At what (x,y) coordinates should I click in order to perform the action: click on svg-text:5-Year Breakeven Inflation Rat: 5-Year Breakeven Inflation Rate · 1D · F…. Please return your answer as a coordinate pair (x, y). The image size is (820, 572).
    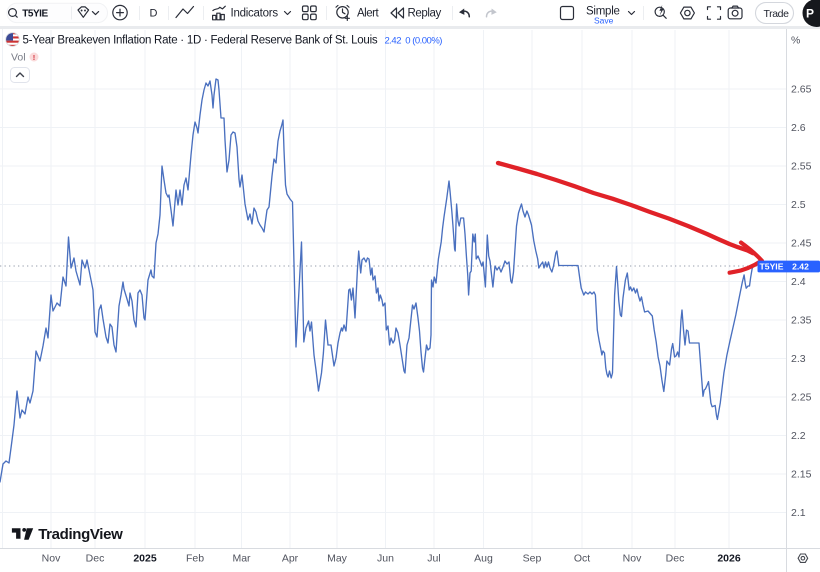
    Looking at the image, I should click on (200, 41).